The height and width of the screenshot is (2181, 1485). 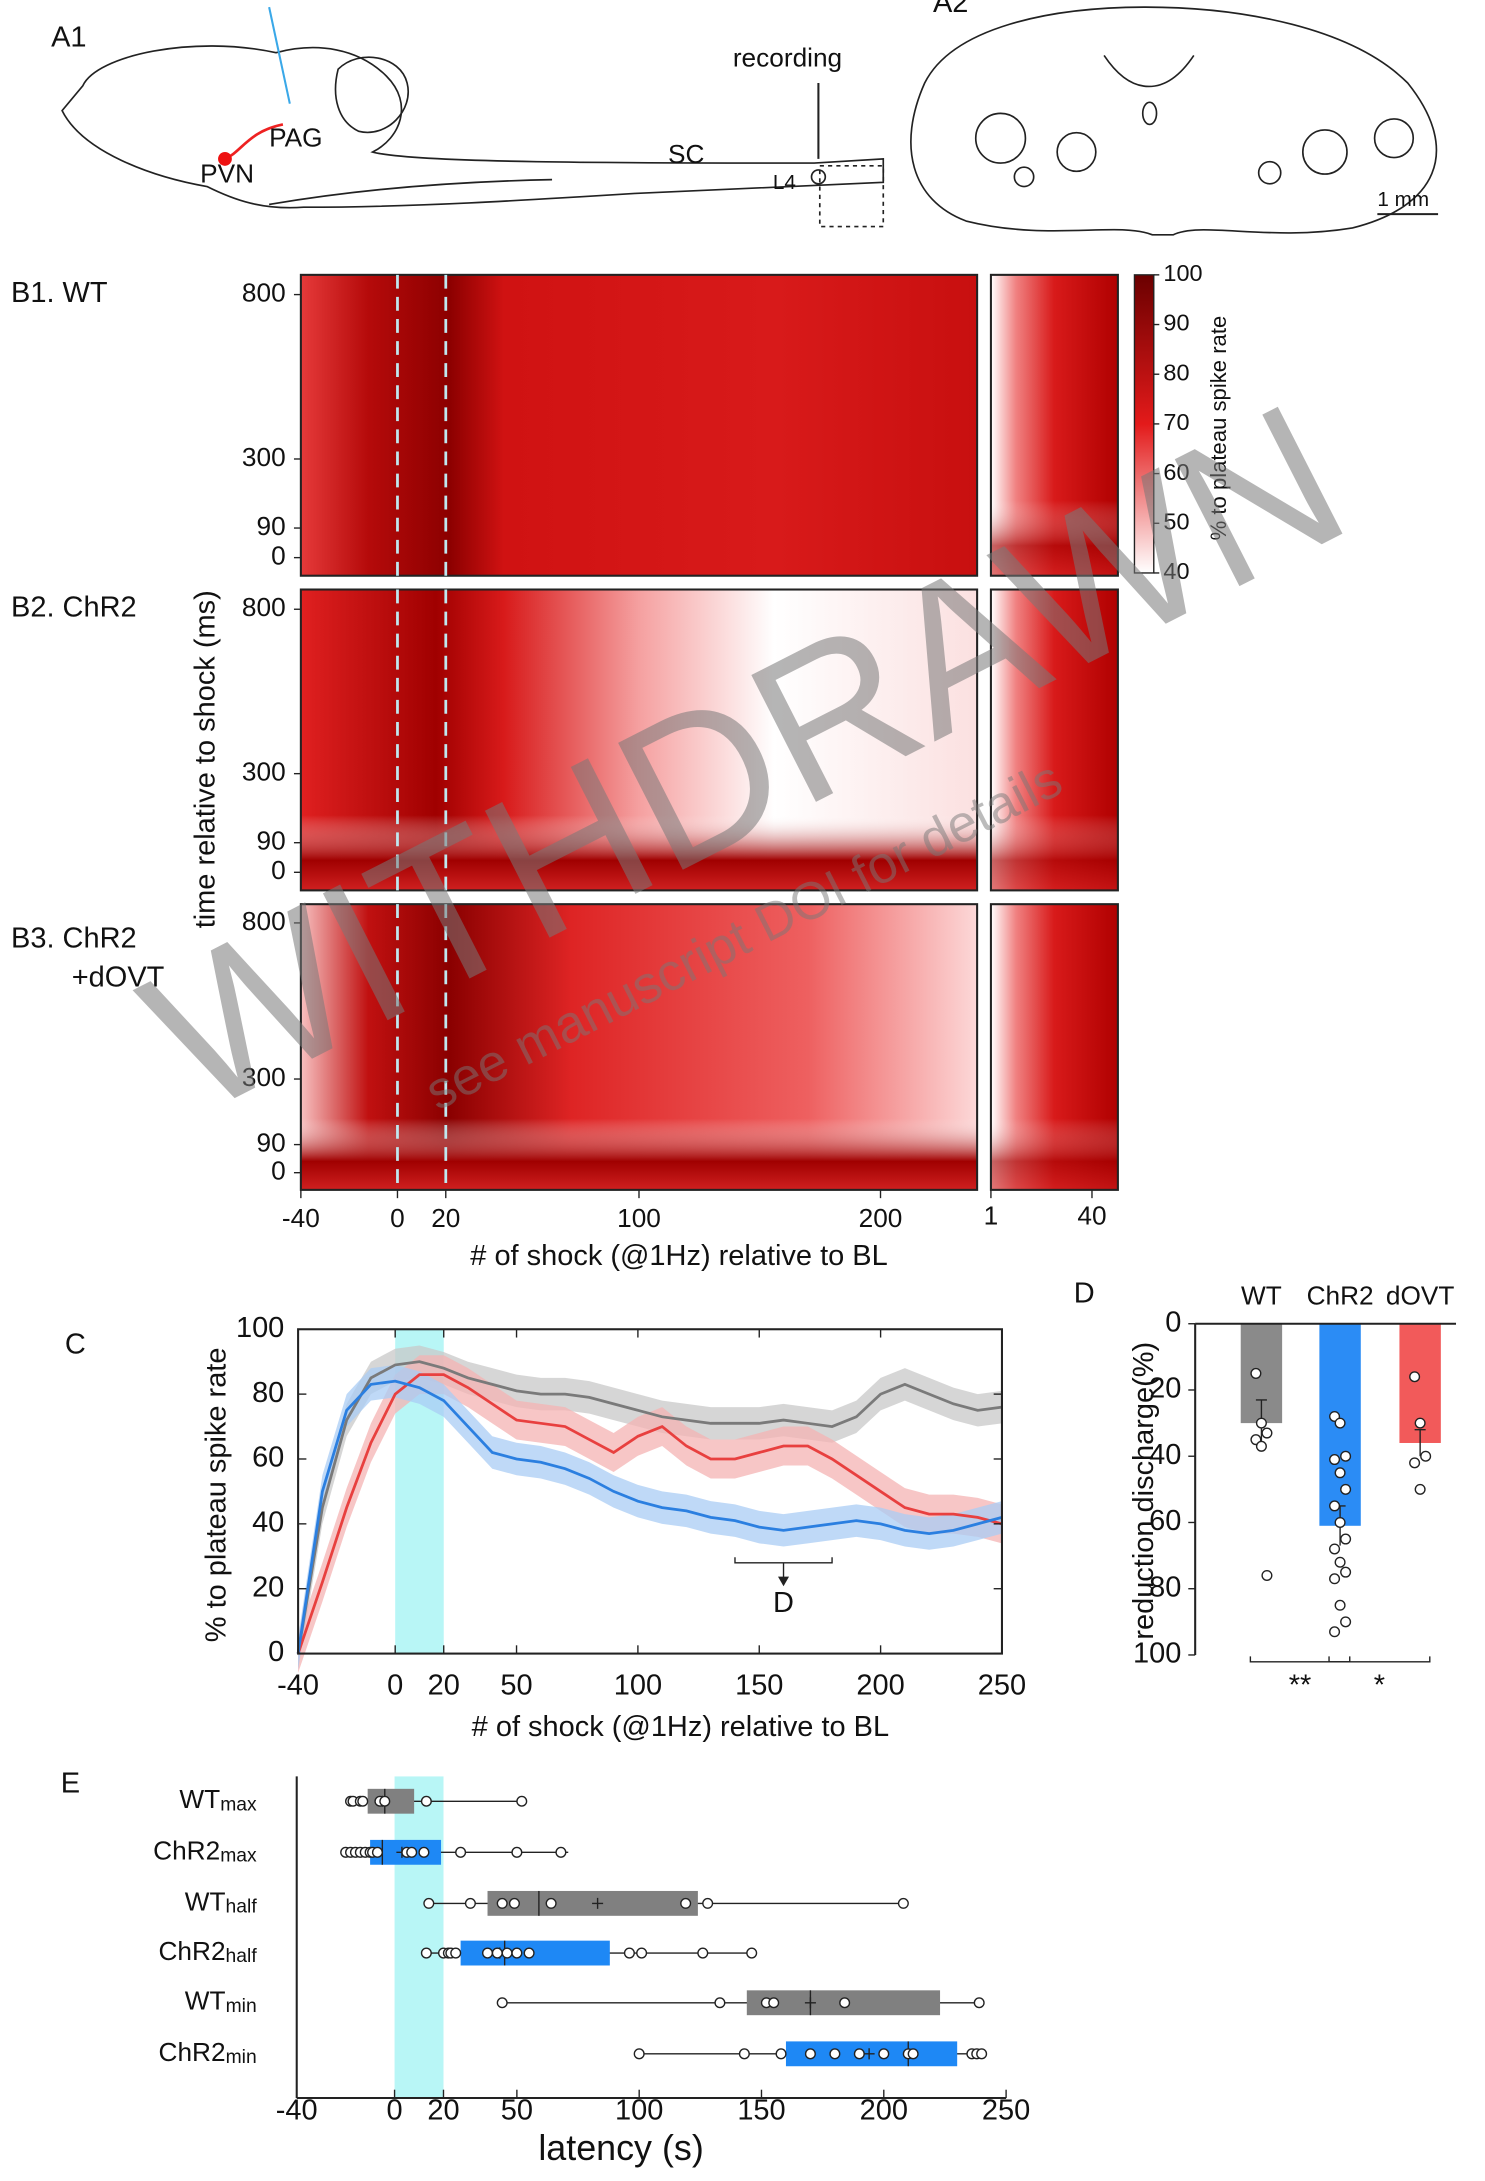 What do you see at coordinates (620, 2148) in the screenshot?
I see `x-axis-label: latency (s)` at bounding box center [620, 2148].